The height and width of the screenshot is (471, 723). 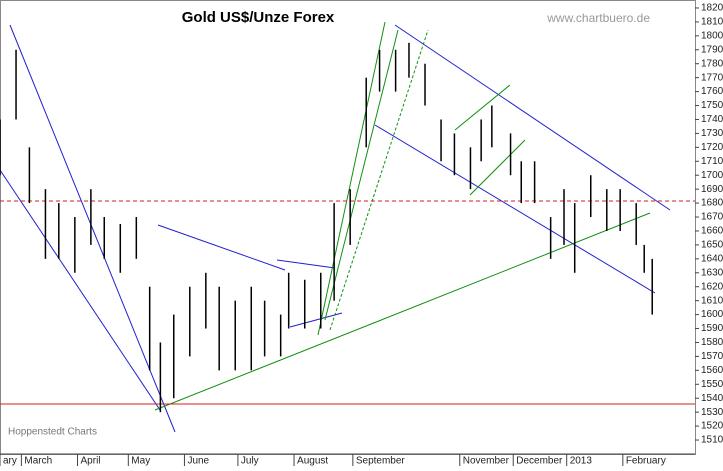 I want to click on y-tick-label: 1610, so click(x=712, y=300).